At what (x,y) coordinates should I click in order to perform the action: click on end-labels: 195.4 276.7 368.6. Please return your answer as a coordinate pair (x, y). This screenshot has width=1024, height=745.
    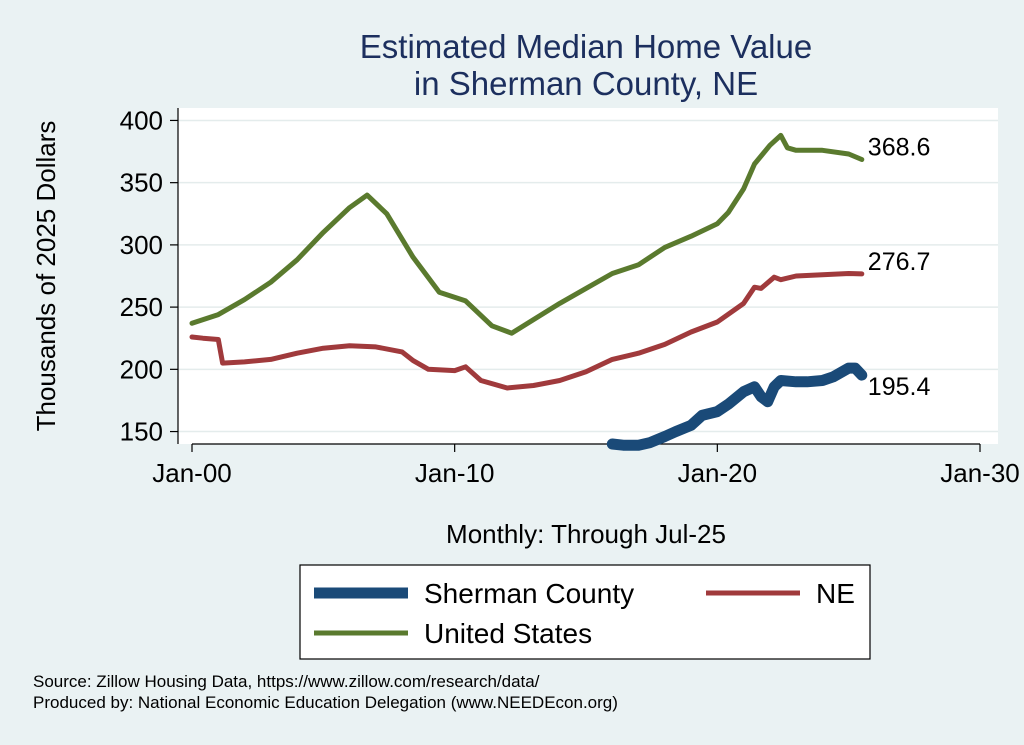
    Looking at the image, I should click on (899, 268).